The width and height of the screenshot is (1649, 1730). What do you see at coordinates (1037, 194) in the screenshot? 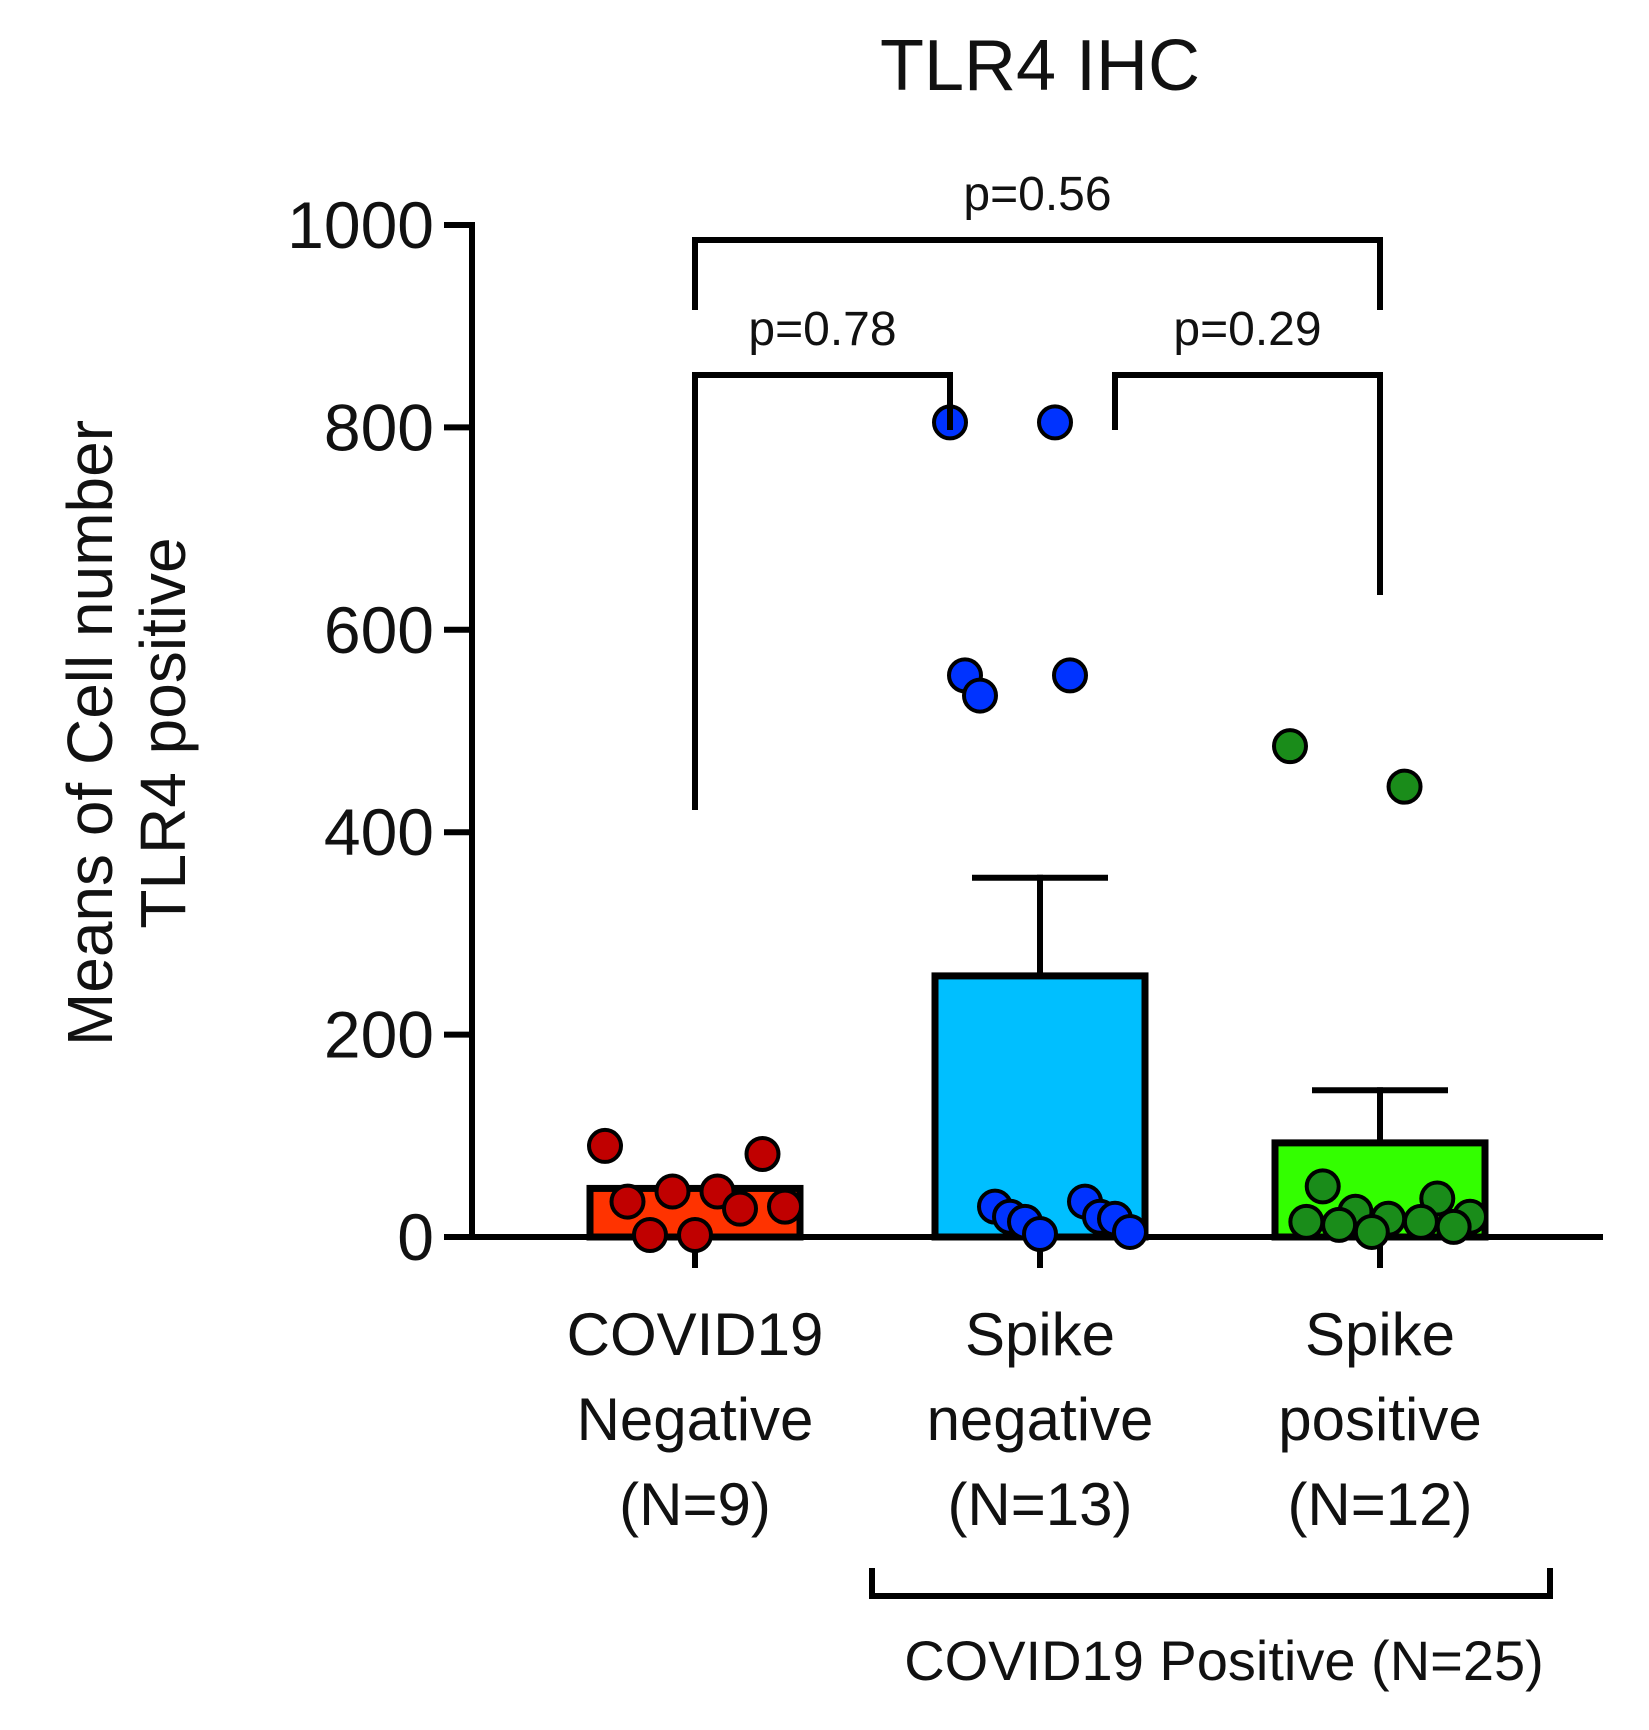
I see `p-value-label-0: p=0.56` at bounding box center [1037, 194].